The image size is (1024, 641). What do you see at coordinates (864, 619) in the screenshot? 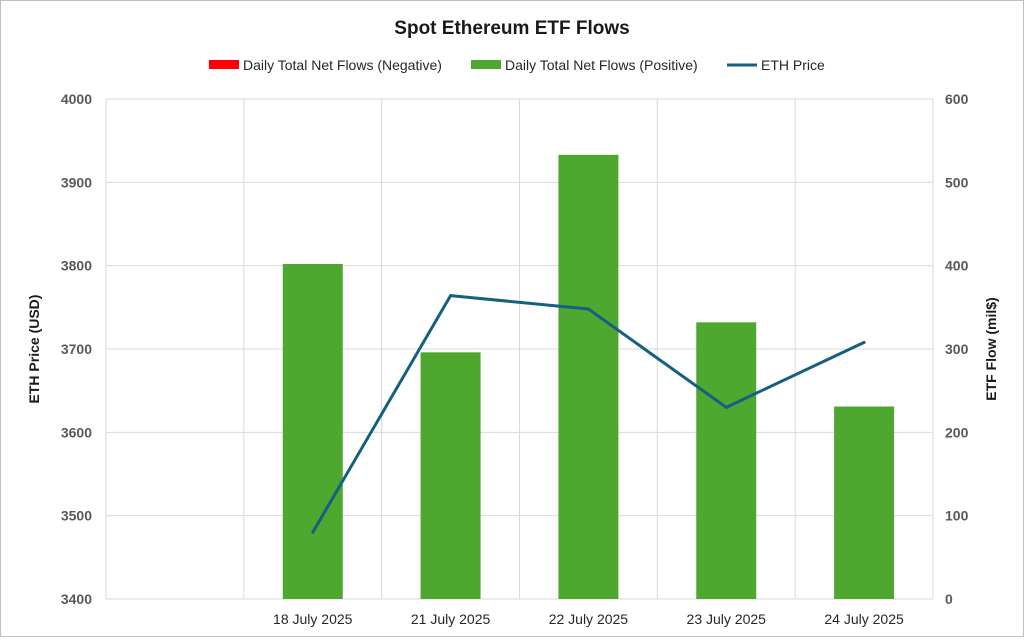
I see `x-tick-label: 24 July 2025` at bounding box center [864, 619].